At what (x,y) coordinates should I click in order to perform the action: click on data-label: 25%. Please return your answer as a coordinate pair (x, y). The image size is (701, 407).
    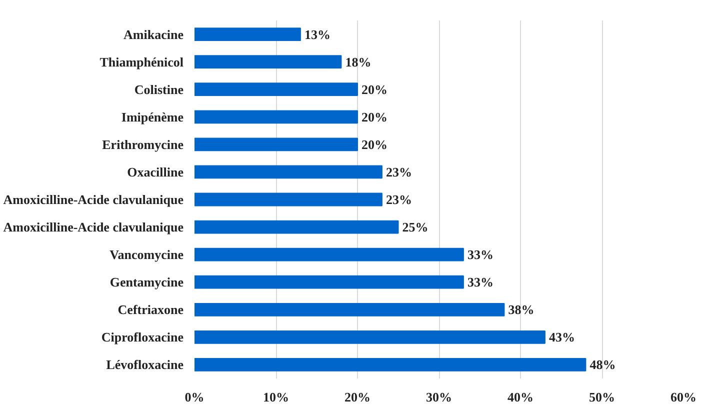
    Looking at the image, I should click on (415, 227).